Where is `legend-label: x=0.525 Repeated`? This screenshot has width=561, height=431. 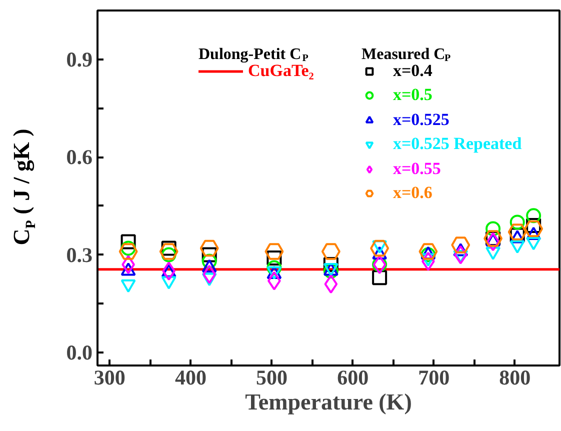 legend-label: x=0.525 Repeated is located at coordinates (457, 144).